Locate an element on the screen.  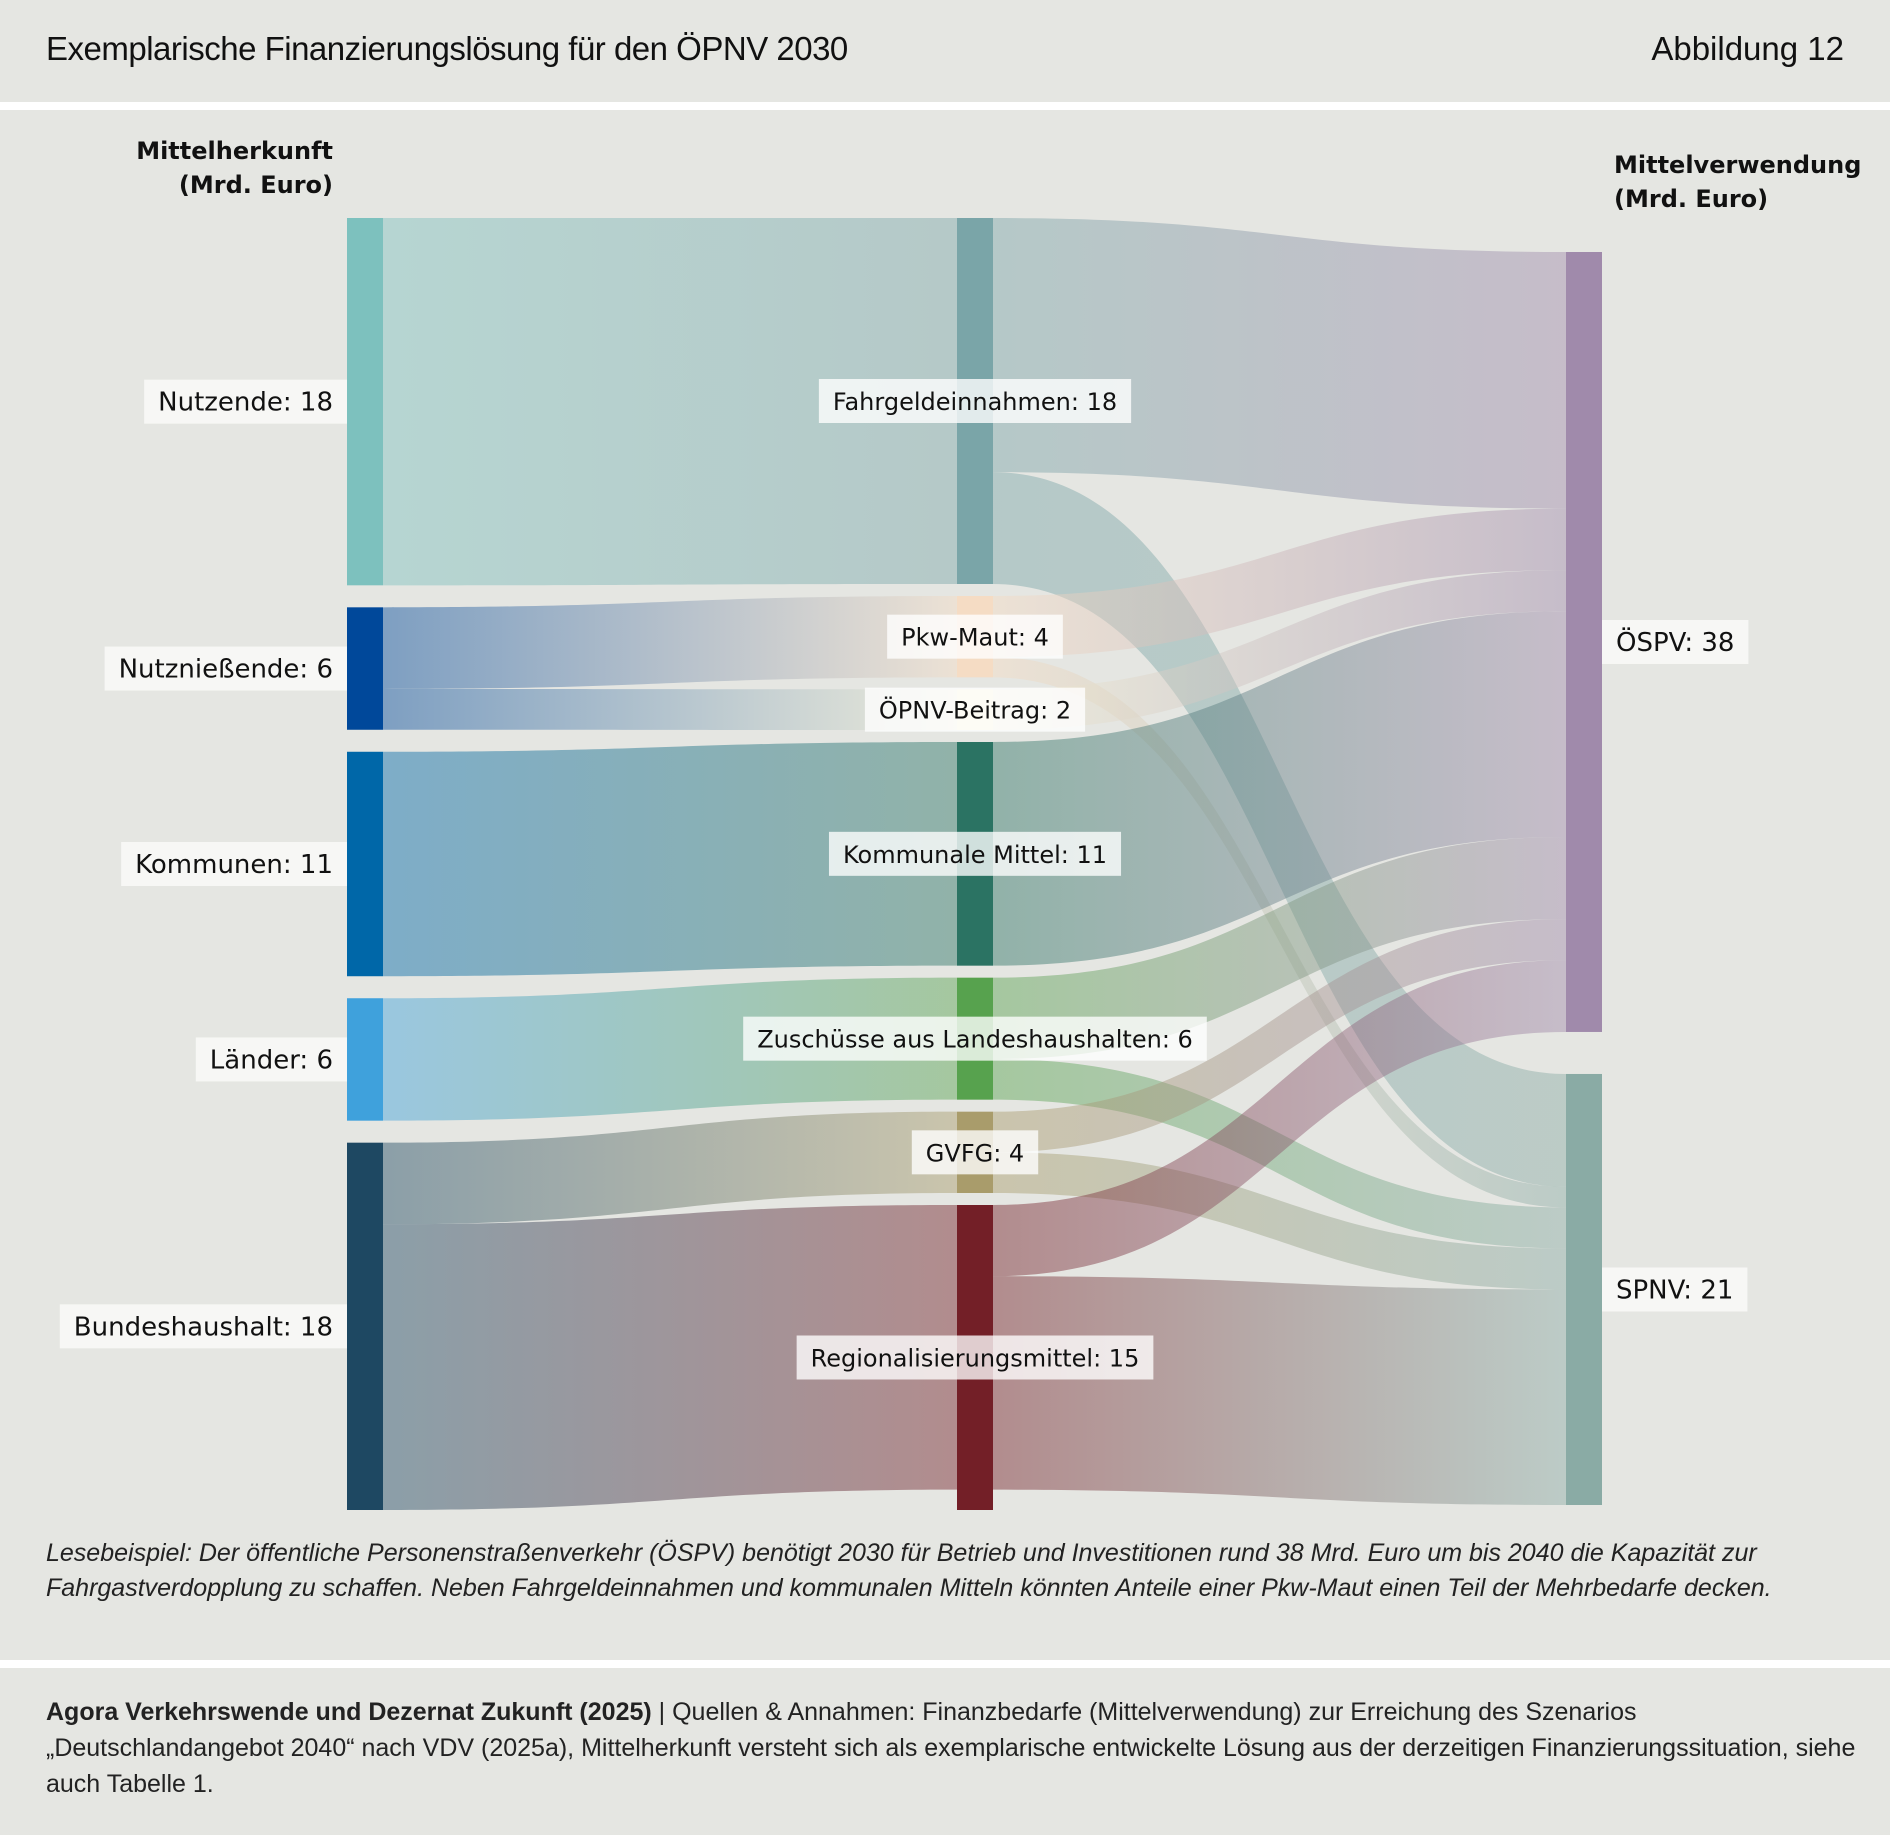
link-laender-to-landeshh is located at coordinates (670, 1049).